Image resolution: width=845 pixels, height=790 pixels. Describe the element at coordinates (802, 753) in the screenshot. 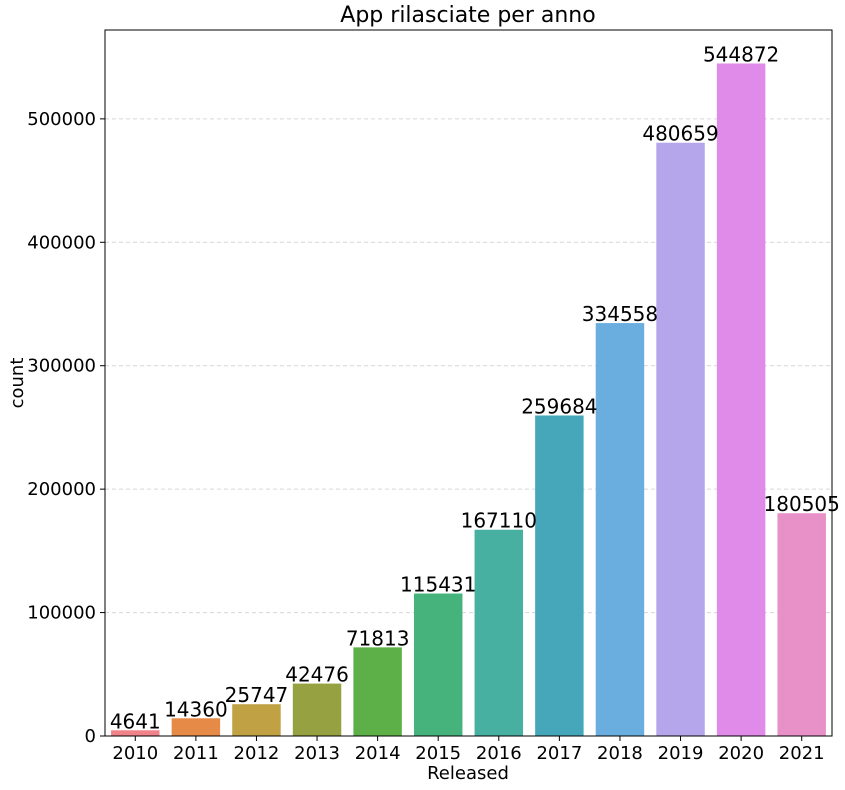

I see `x-tick-label: 2021` at that location.